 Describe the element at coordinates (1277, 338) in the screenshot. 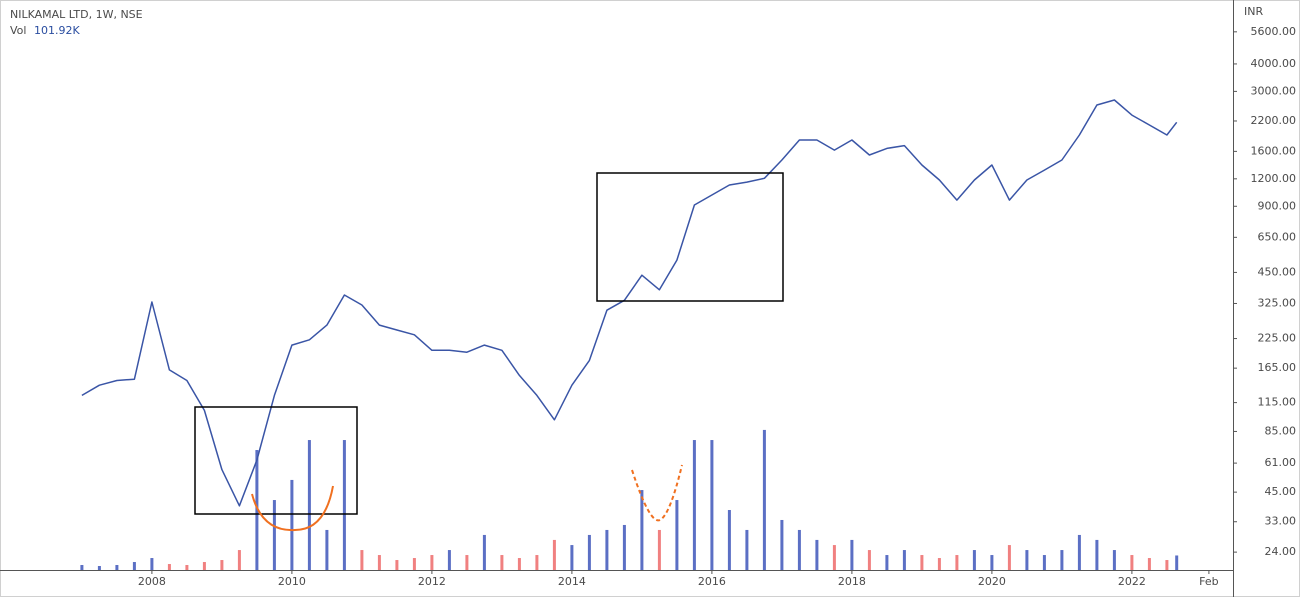

I see `y-tick-label: 225.00` at that location.